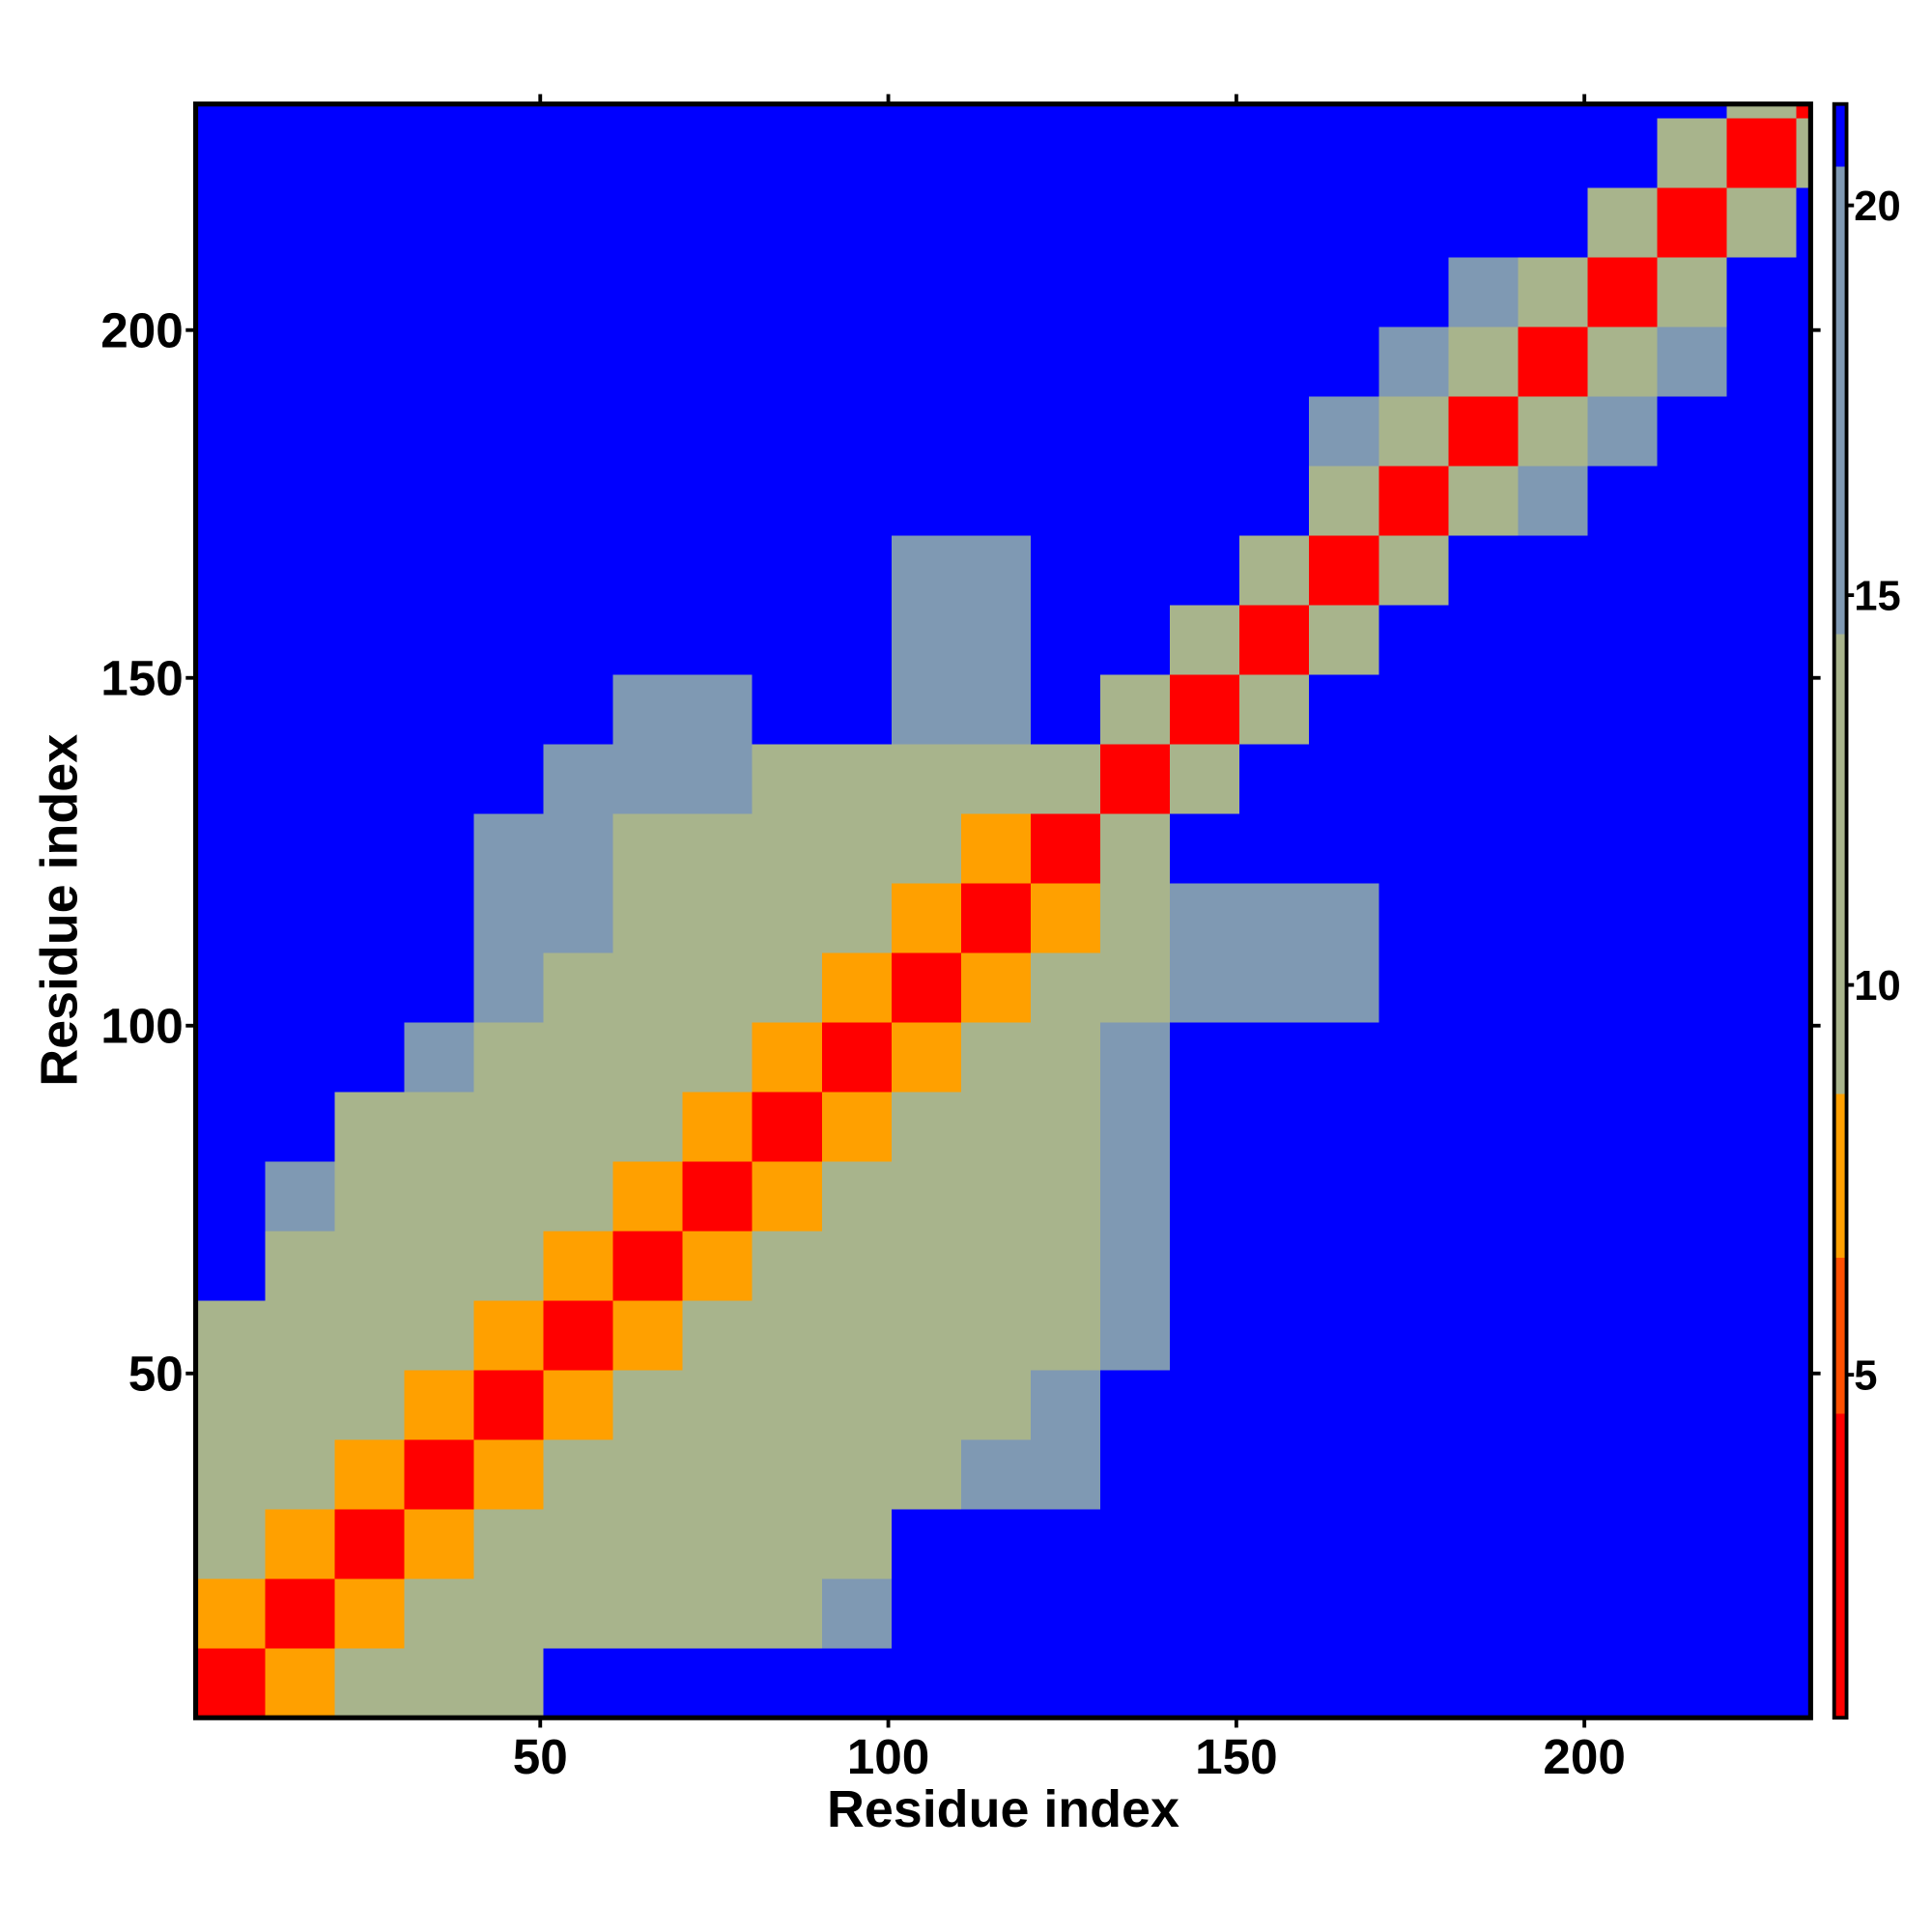 This screenshot has height=1932, width=1932. What do you see at coordinates (59, 910) in the screenshot?
I see `y-axis-title: Residue index` at bounding box center [59, 910].